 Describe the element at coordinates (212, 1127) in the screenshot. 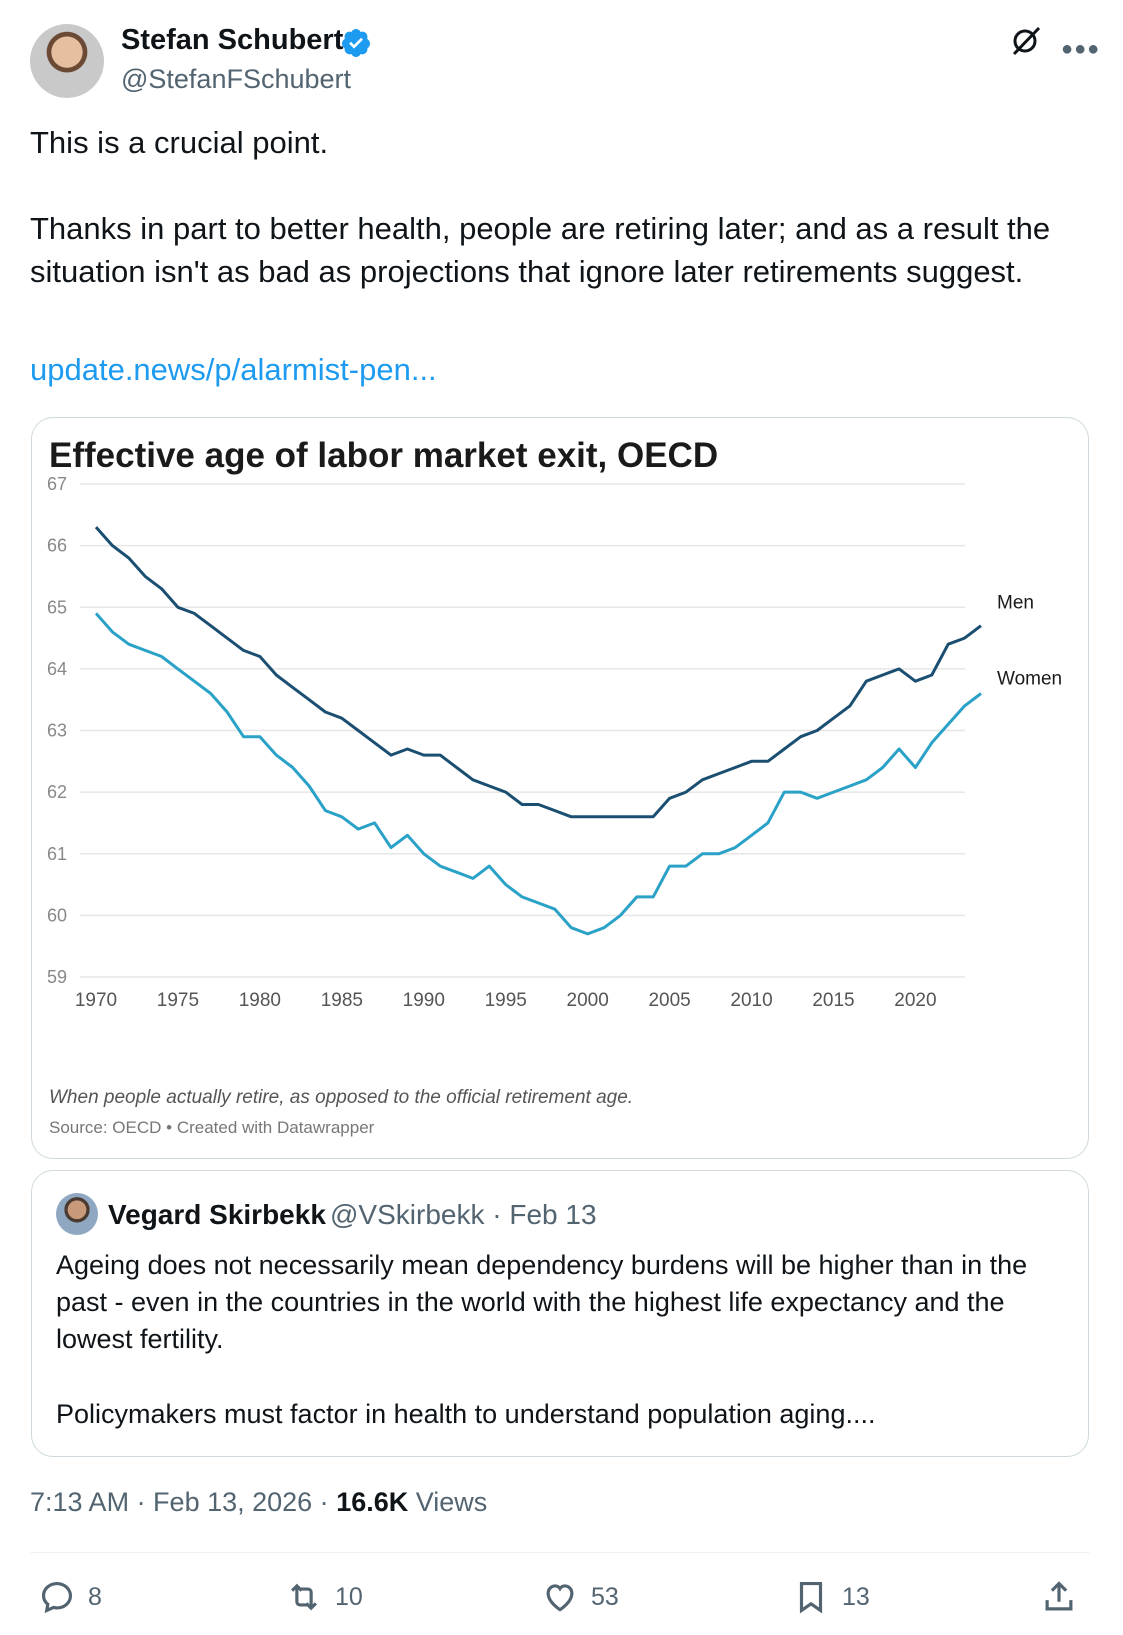

I see `chart-source: Source: OECD • Created with Datawrapper` at that location.